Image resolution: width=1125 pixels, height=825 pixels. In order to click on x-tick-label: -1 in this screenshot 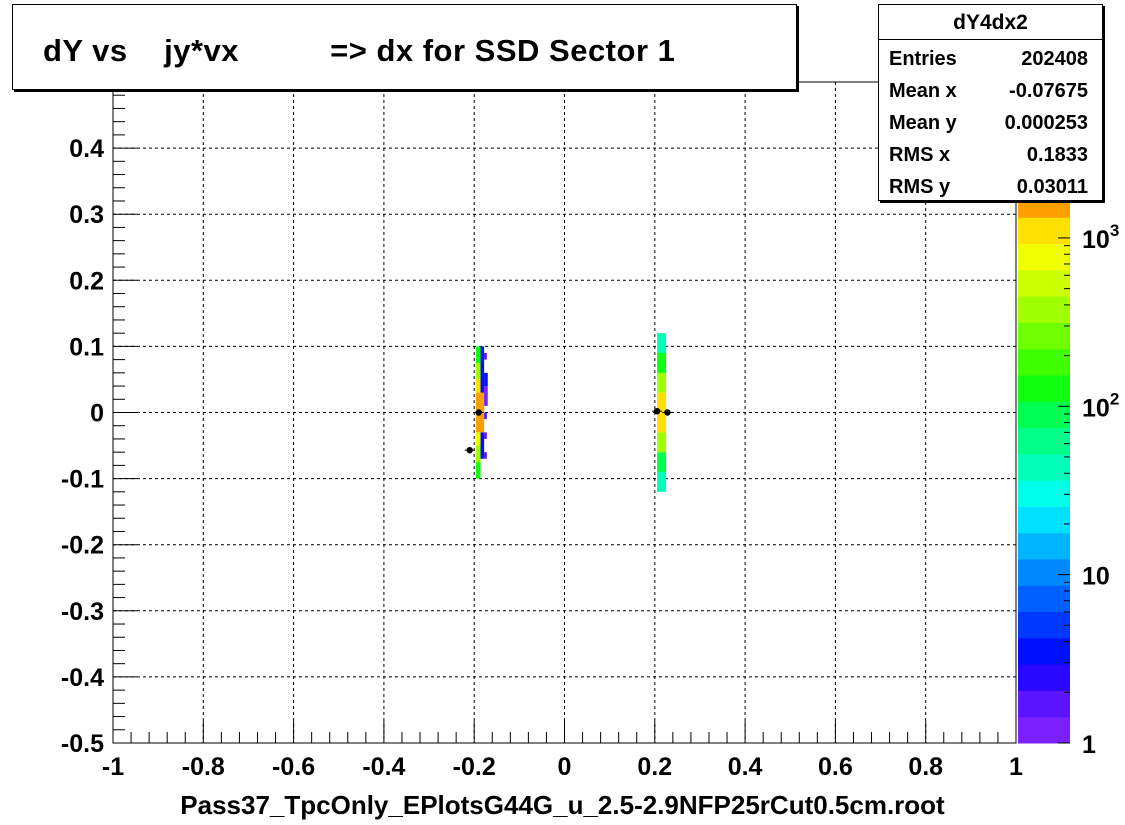, I will do `click(113, 767)`.